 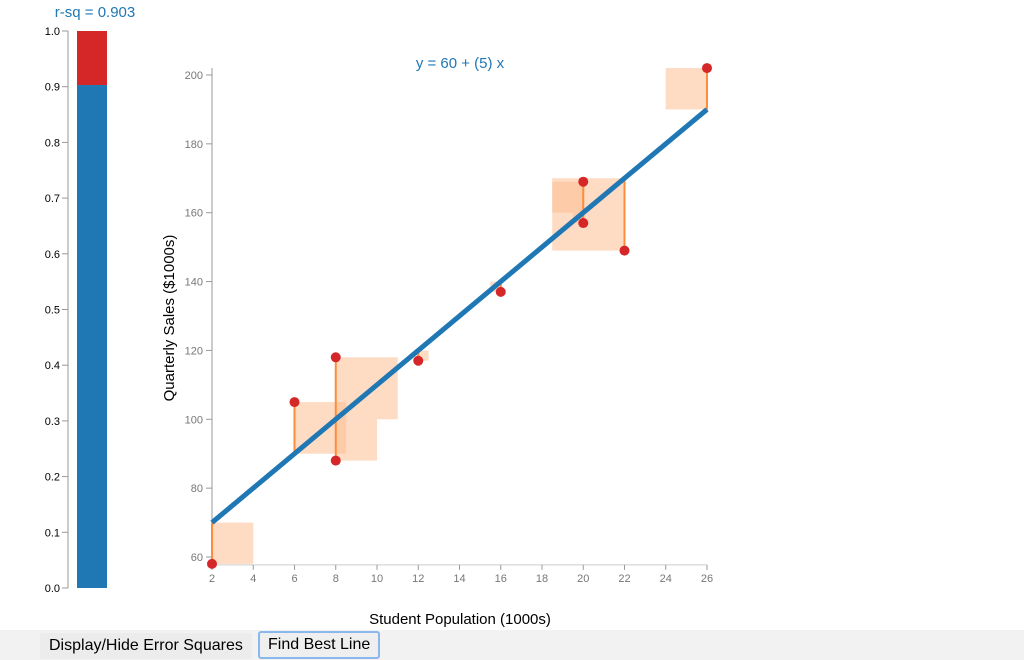 I want to click on rsq-tick-label: 0.8, so click(x=52, y=143).